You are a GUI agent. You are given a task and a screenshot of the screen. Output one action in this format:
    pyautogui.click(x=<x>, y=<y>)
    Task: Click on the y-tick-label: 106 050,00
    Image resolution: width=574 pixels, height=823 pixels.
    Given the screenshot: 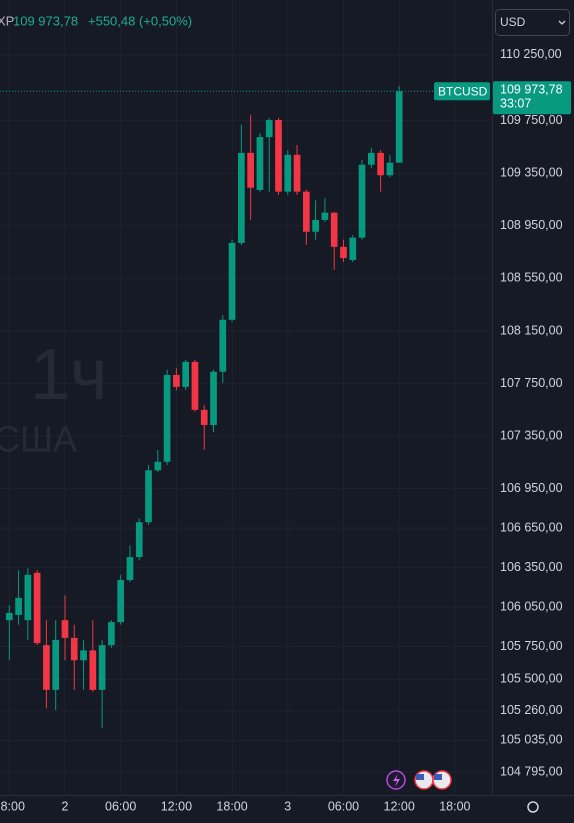 What is the action you would take?
    pyautogui.click(x=531, y=606)
    